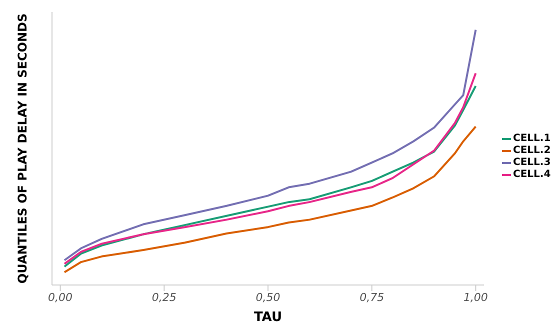 This screenshot has height=333, width=554. Describe the element at coordinates (22, 148) in the screenshot. I see `y-axis-title: QUANTILES OF PLAY DELAY IN SECONDS` at that location.